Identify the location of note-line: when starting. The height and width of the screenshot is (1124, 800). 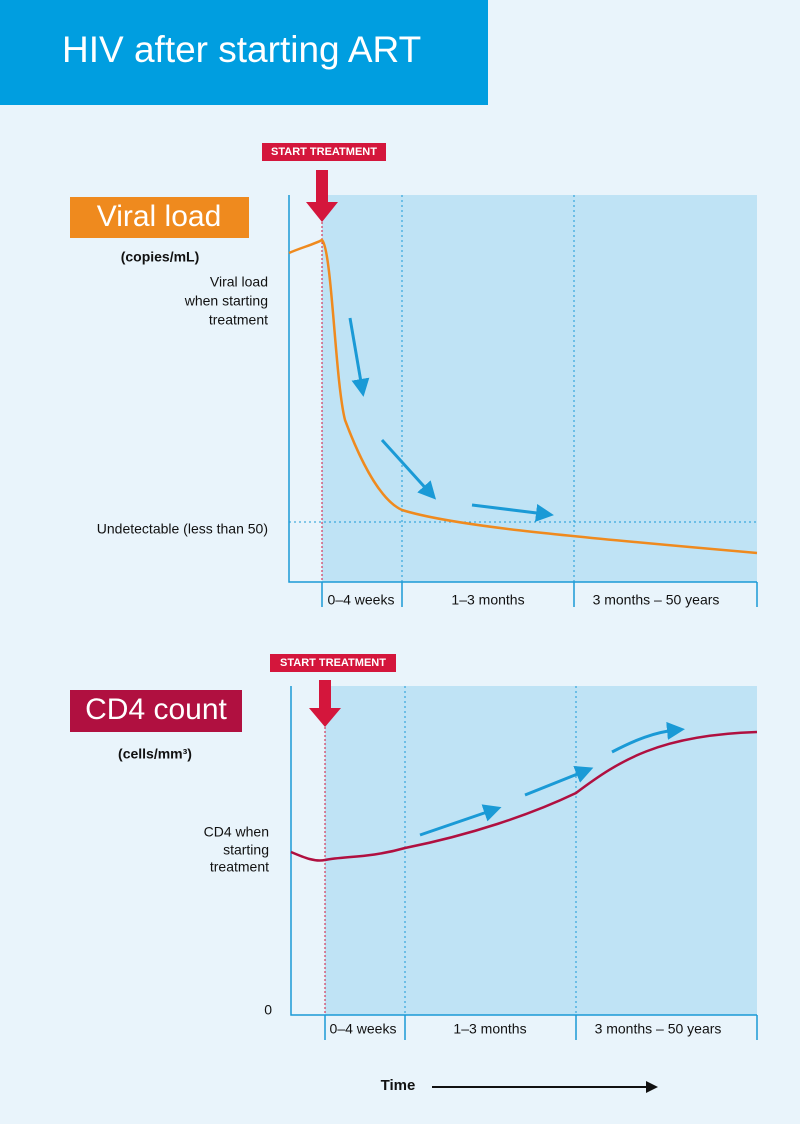
(226, 301).